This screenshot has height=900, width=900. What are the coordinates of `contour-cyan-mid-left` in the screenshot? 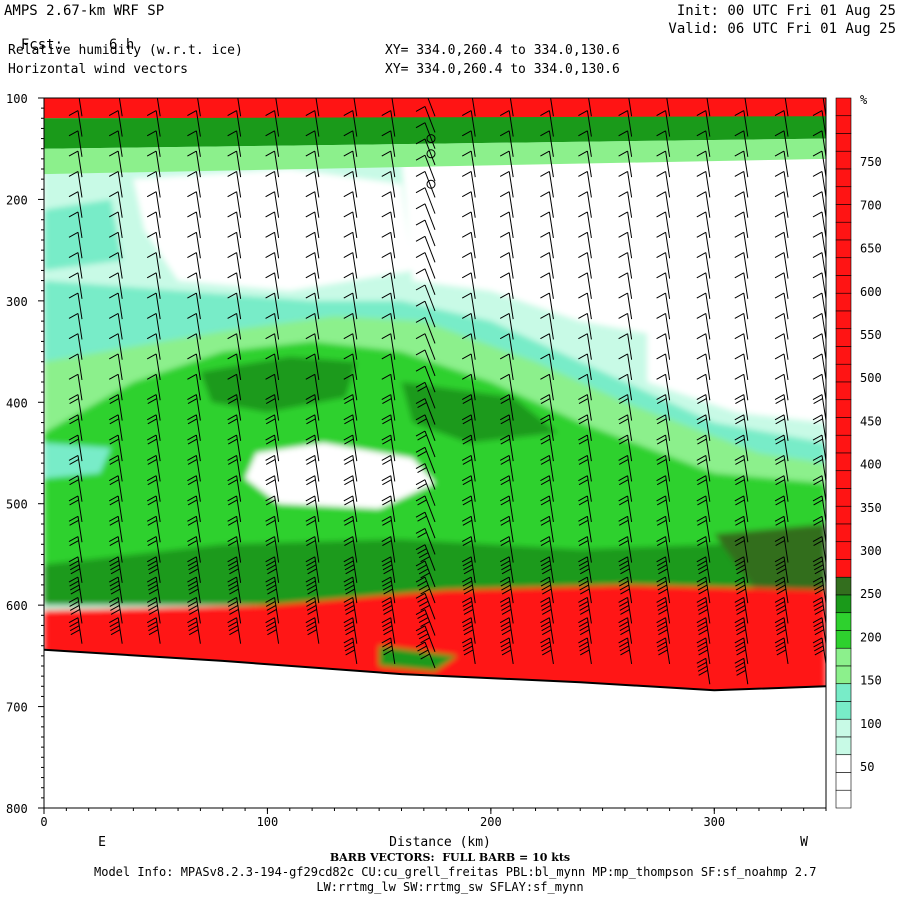 It's located at (77, 460).